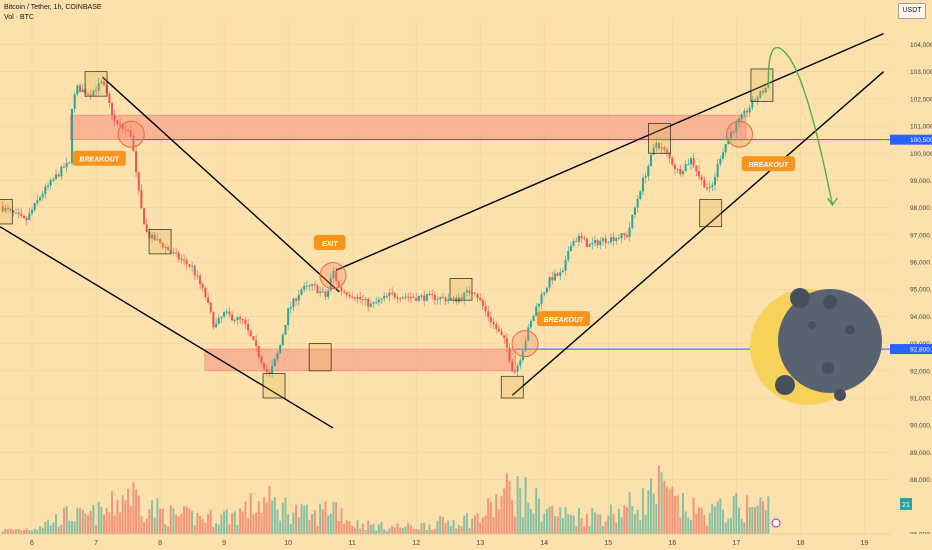 The image size is (932, 550). Describe the element at coordinates (921, 45) in the screenshot. I see `price-tick-label: 104,000.00` at that location.